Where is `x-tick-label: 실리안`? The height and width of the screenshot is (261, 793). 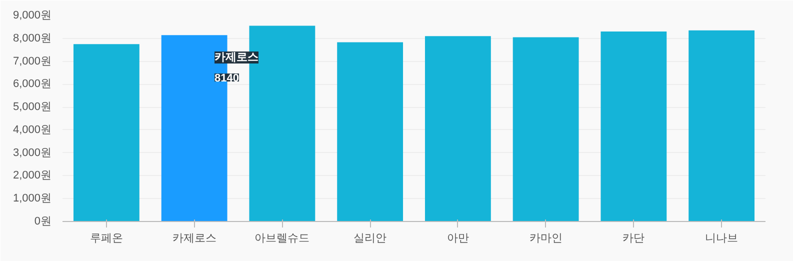
x-tick-label: 실리안 is located at coordinates (370, 238).